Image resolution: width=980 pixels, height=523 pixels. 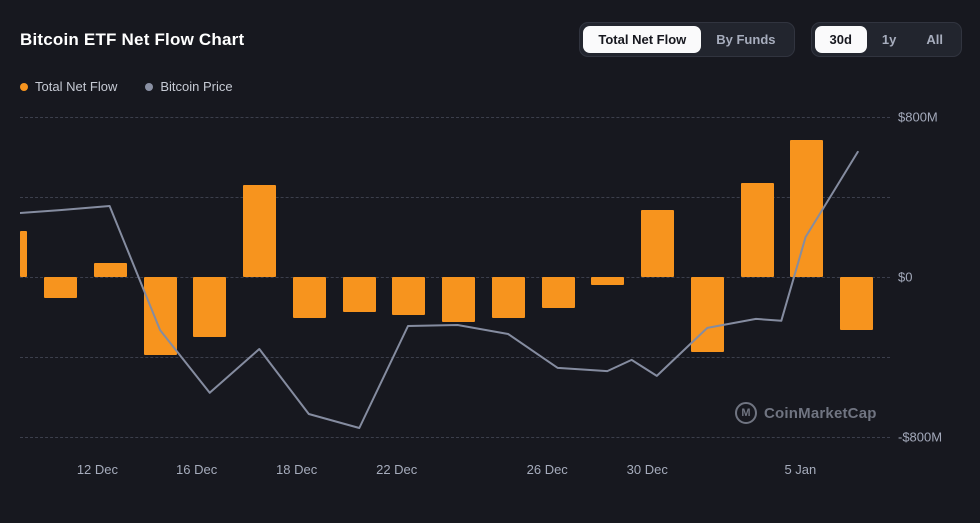 What do you see at coordinates (409, 296) in the screenshot?
I see `netflow-bar-20-dec` at bounding box center [409, 296].